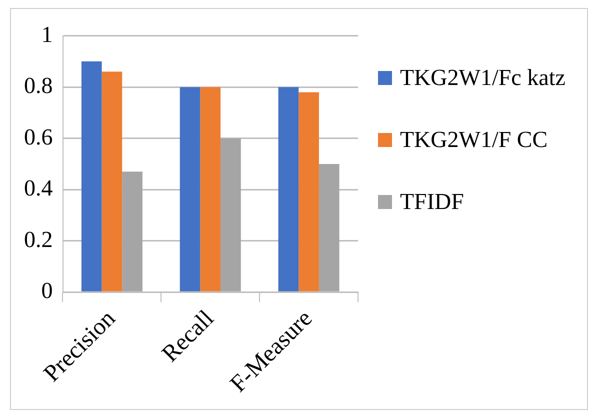  What do you see at coordinates (474, 140) in the screenshot?
I see `legend-label: TKG2W1/F CC` at bounding box center [474, 140].